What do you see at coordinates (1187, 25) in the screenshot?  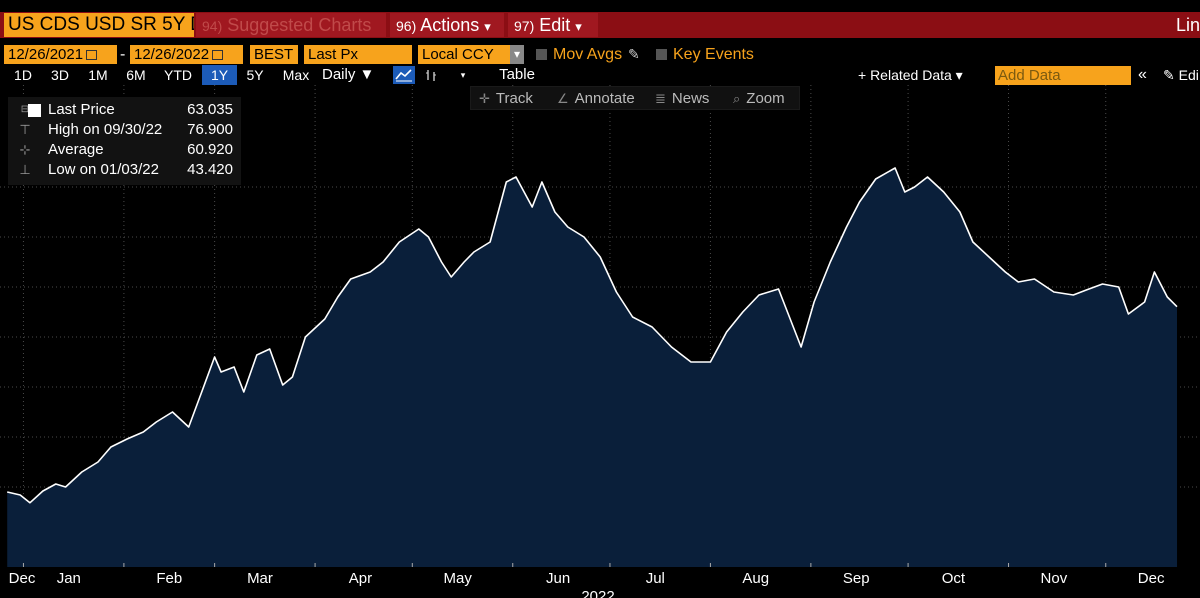 I see `chart-type-label: Lin` at bounding box center [1187, 25].